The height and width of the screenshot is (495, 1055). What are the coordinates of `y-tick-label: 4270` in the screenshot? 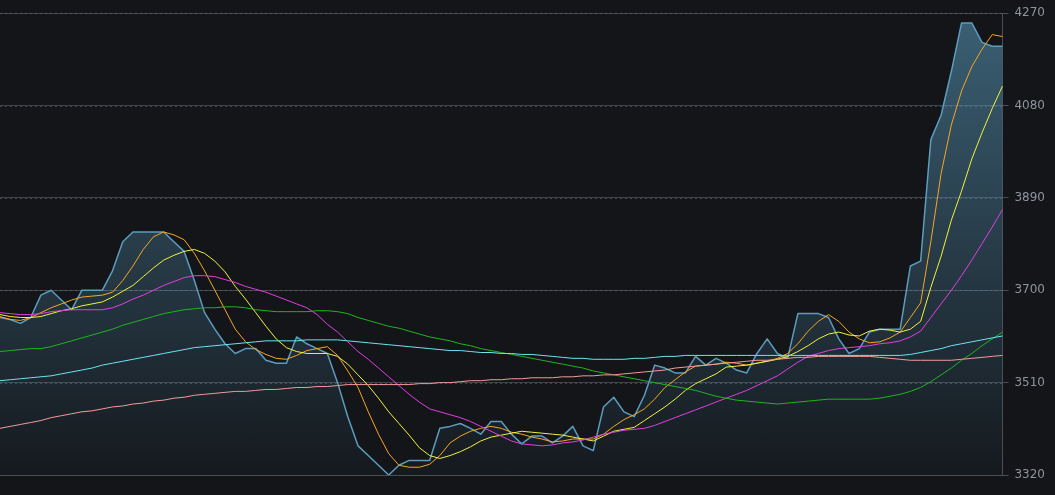 It's located at (1030, 12).